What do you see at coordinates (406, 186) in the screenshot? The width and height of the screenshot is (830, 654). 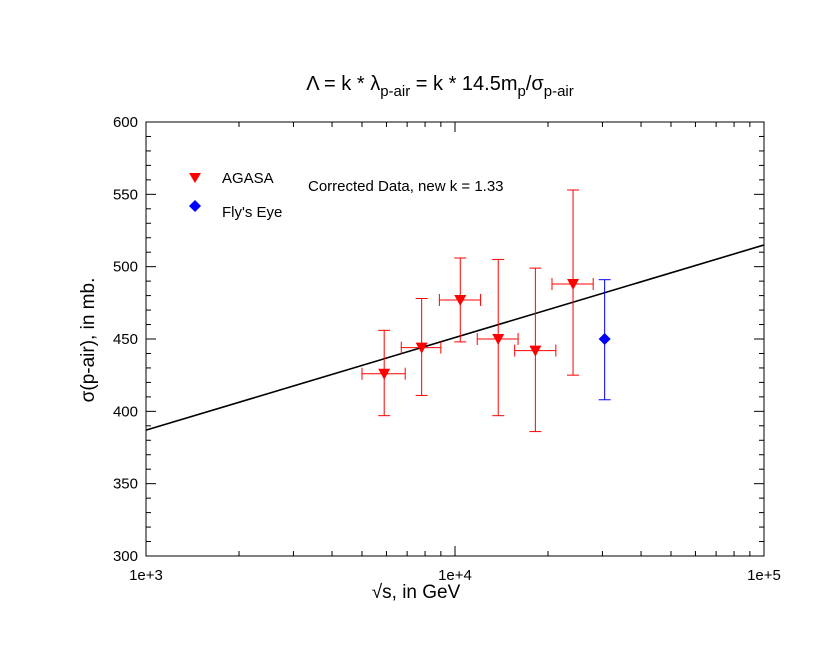 I see `chart-annotation: Corrected Data, new k = 1.33` at bounding box center [406, 186].